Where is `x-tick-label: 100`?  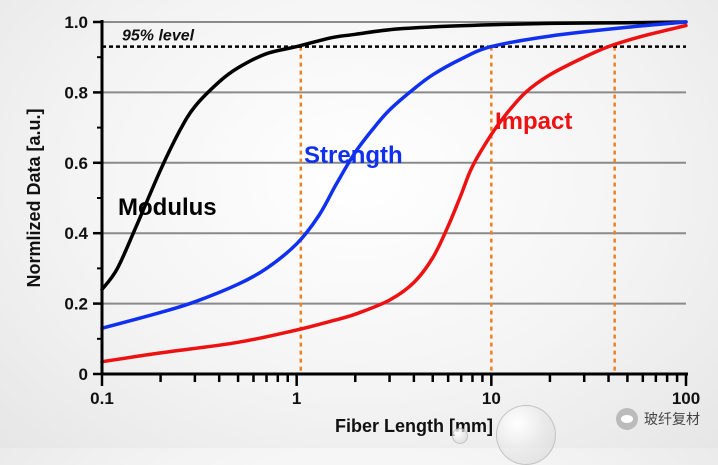
x-tick-label: 100 is located at coordinates (686, 398).